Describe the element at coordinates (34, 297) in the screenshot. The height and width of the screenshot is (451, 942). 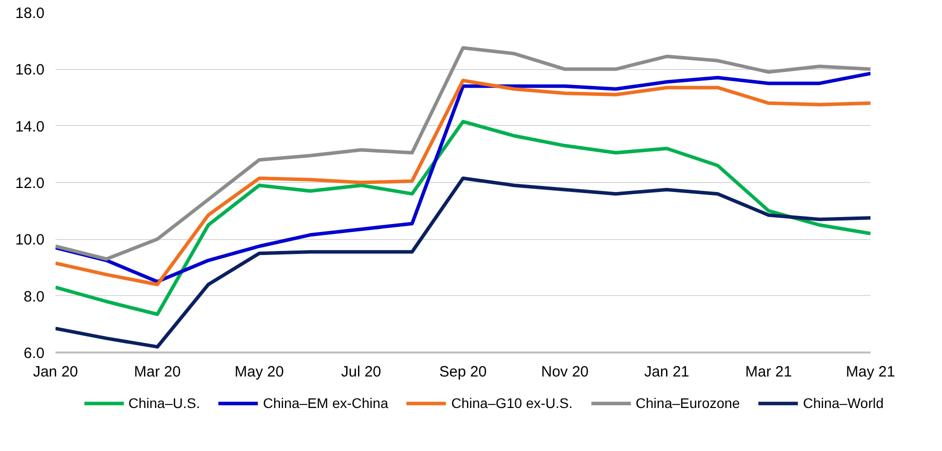
I see `y-tick-label: 8.0` at that location.